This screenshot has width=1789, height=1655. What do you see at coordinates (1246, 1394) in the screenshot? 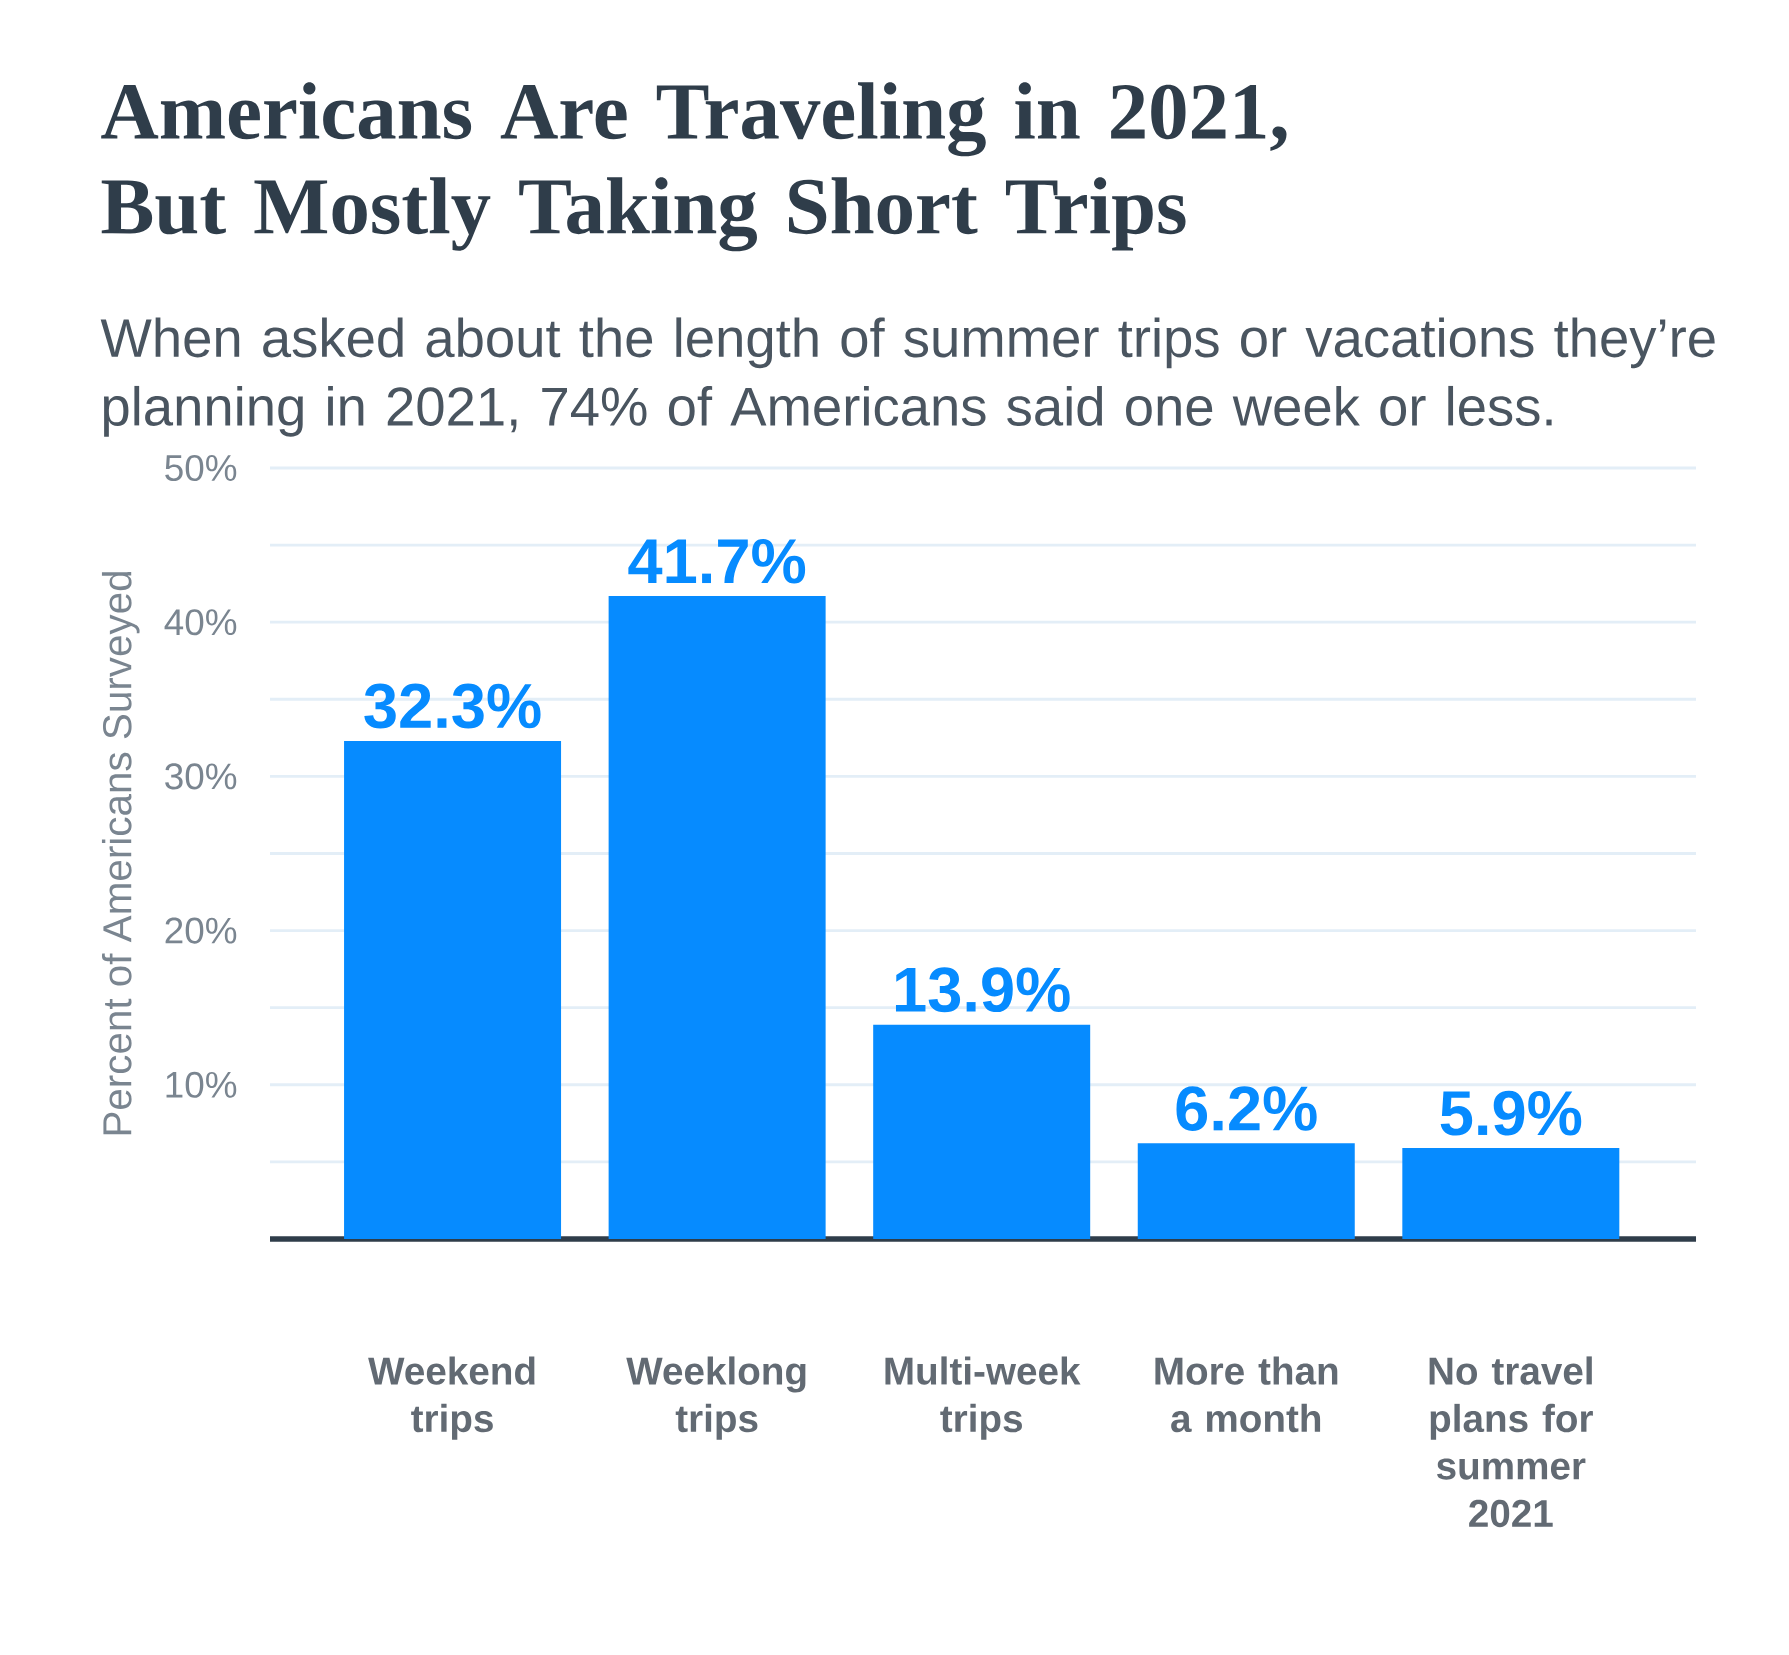
I see `x-tick-label: More than a month` at bounding box center [1246, 1394].